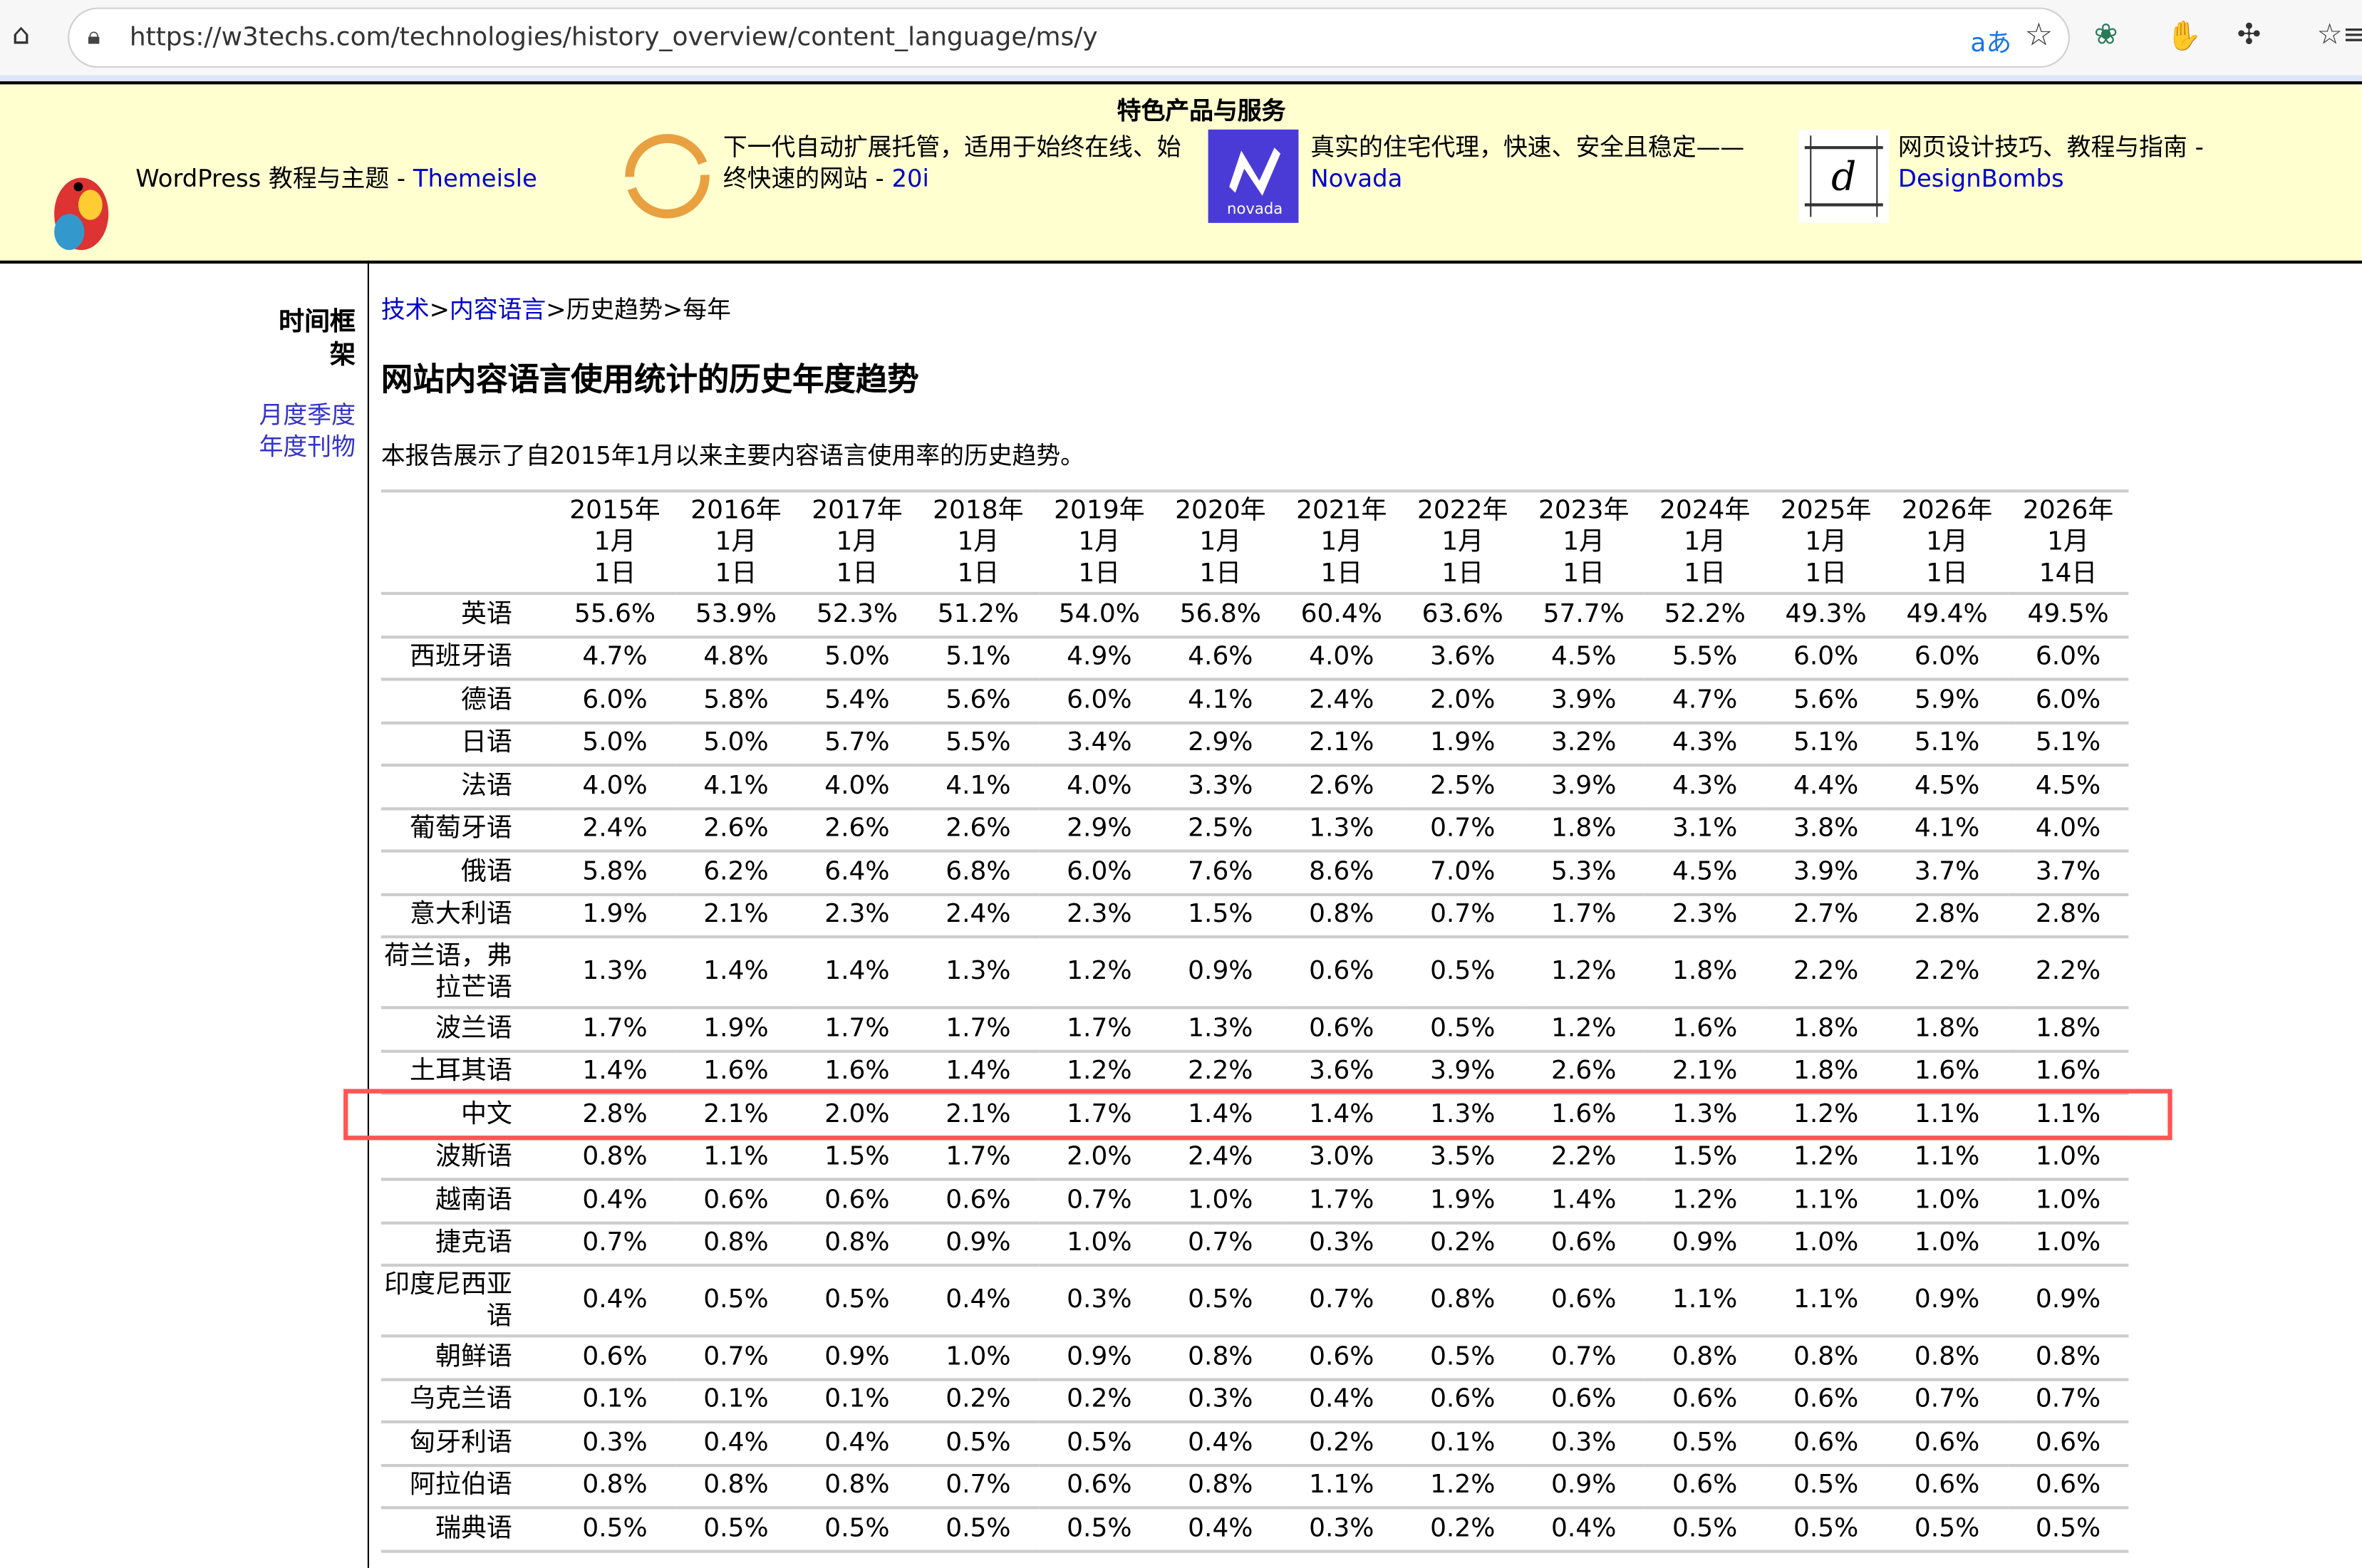 The width and height of the screenshot is (2362, 1568). I want to click on extension-icon: ✋, so click(2184, 36).